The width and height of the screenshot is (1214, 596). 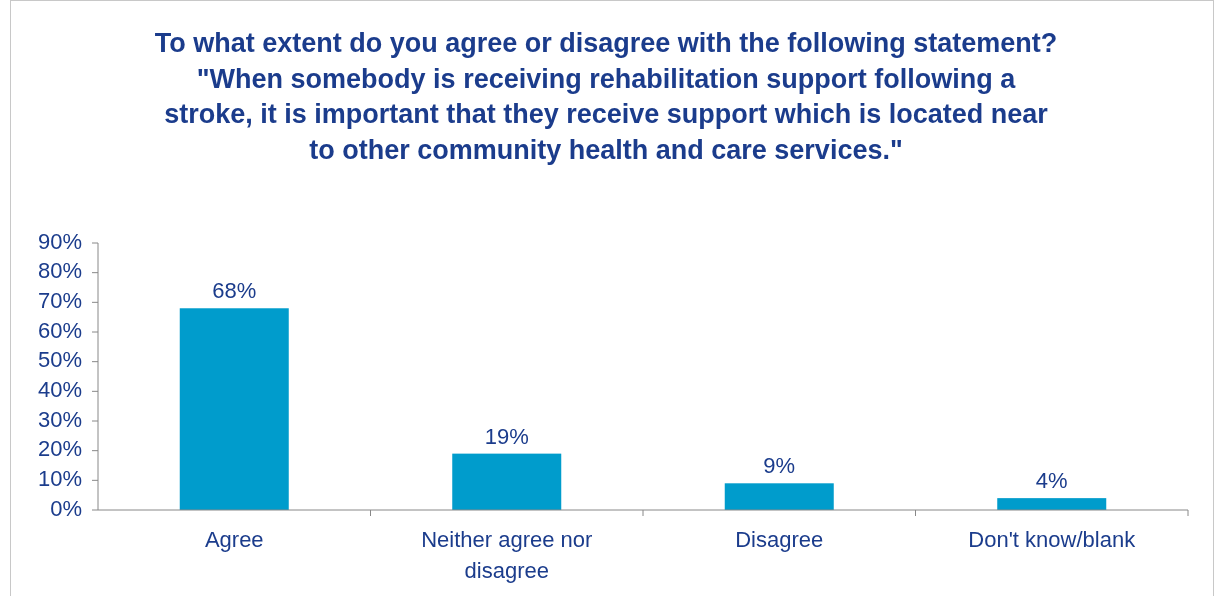 I want to click on y-tick-label: 50%, so click(x=59, y=360).